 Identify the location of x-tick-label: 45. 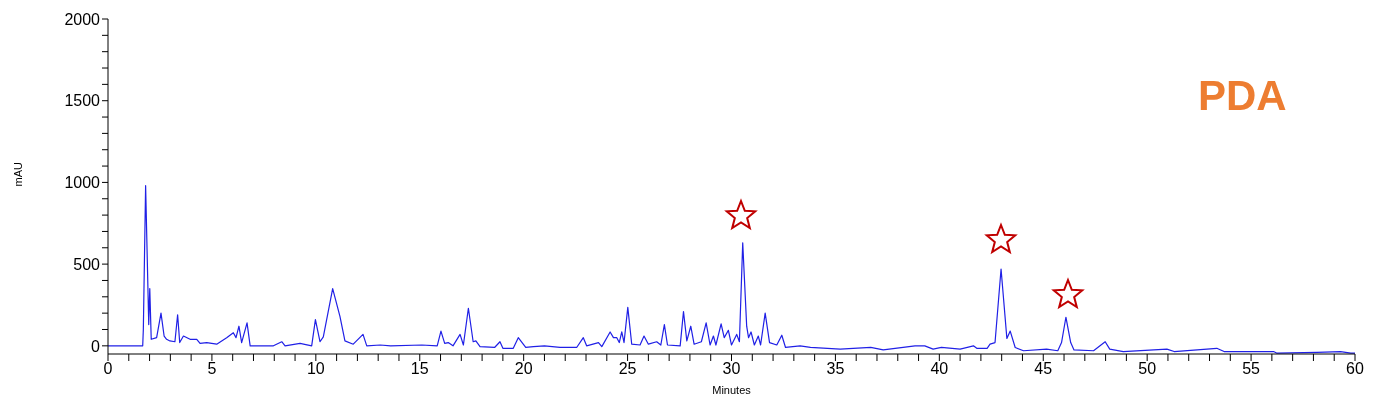
(1043, 369).